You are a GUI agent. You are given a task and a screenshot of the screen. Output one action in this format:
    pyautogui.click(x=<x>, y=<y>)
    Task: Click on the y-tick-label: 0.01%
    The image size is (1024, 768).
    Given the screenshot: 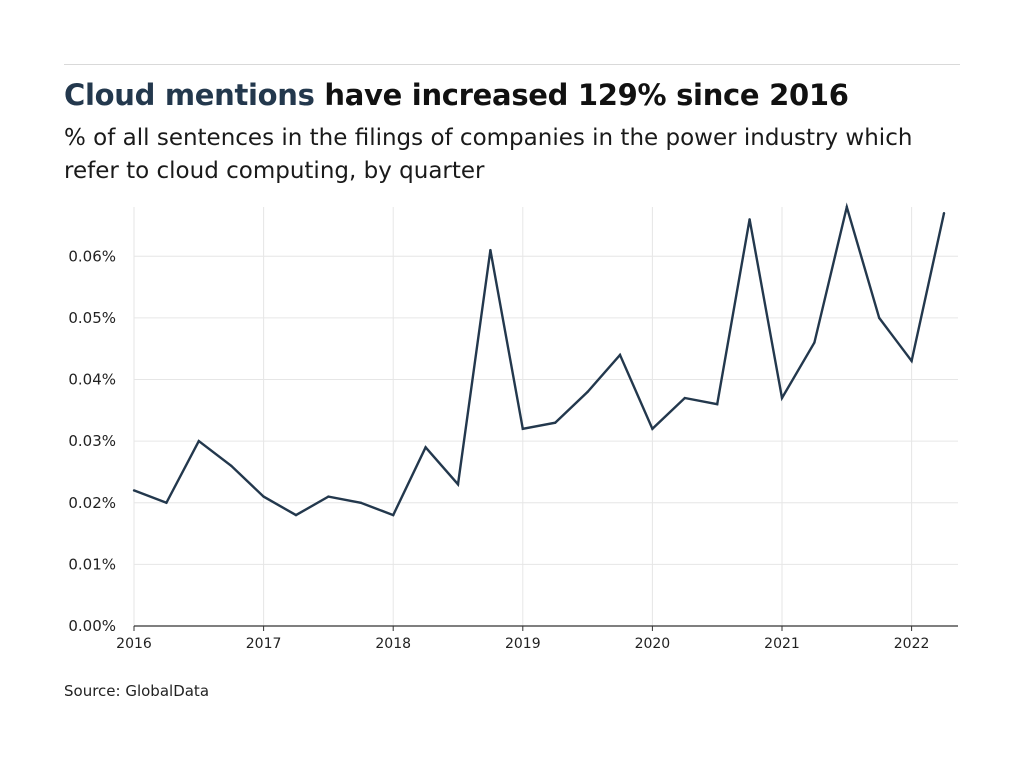 What is the action you would take?
    pyautogui.click(x=92, y=564)
    